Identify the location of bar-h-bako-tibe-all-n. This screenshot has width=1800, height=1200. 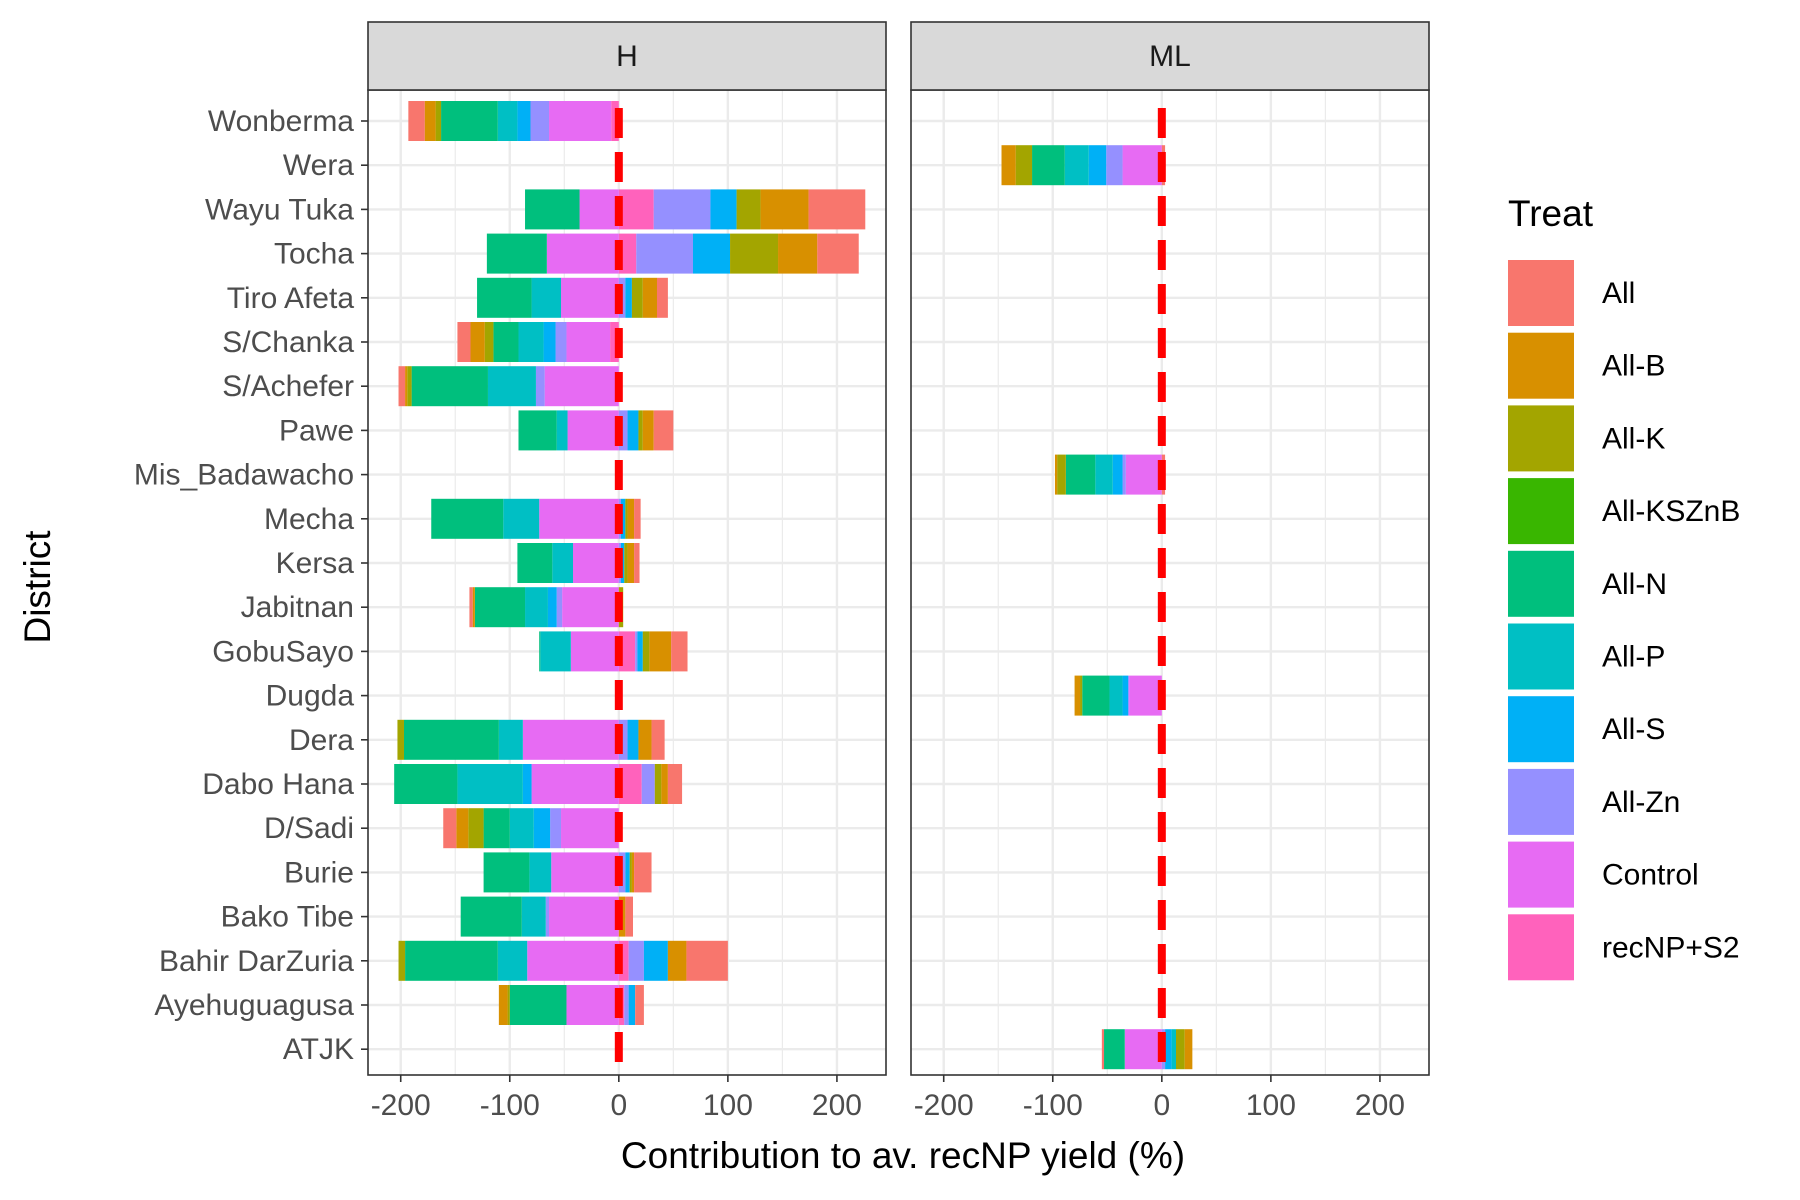
(491, 916).